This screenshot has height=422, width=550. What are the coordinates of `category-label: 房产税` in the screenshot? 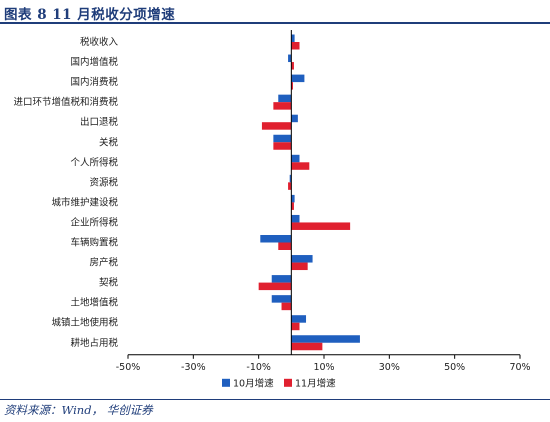 It's located at (103, 263).